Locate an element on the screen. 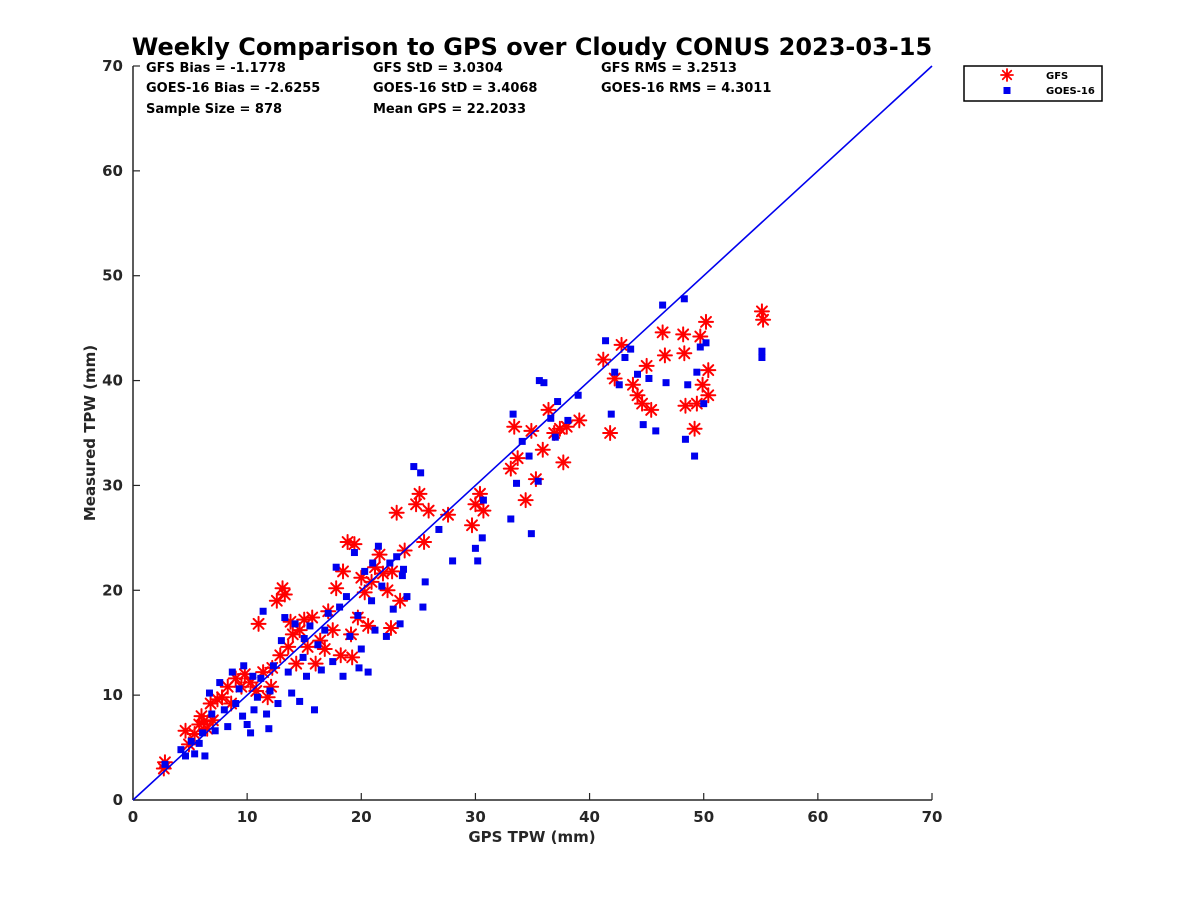  stat-r0-c2: GFS RMS = 3.2513 is located at coordinates (669, 68).